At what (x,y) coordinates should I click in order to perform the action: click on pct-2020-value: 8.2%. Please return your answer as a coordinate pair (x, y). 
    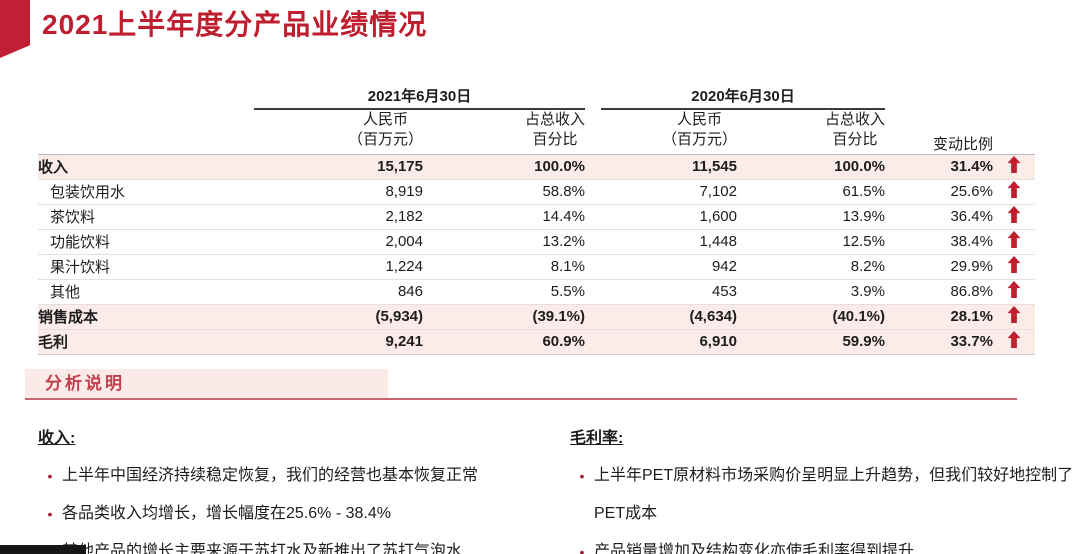
    Looking at the image, I should click on (811, 267).